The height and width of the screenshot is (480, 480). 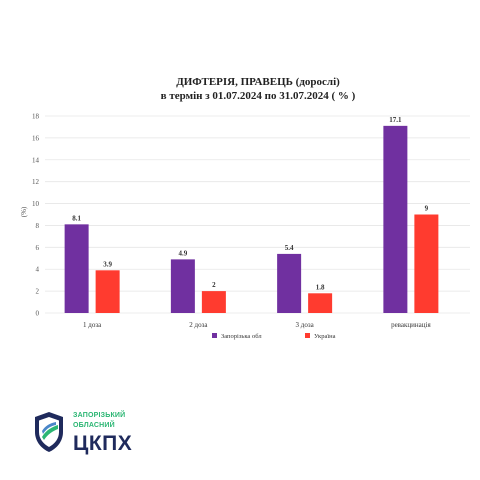 I want to click on data-label: 3.9, so click(x=107, y=264).